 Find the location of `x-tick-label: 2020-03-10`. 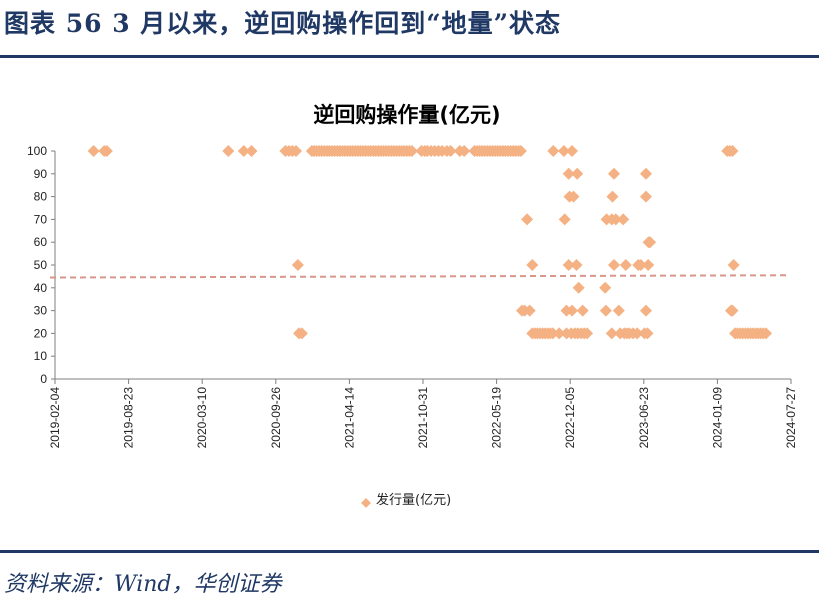

x-tick-label: 2020-03-10 is located at coordinates (202, 418).